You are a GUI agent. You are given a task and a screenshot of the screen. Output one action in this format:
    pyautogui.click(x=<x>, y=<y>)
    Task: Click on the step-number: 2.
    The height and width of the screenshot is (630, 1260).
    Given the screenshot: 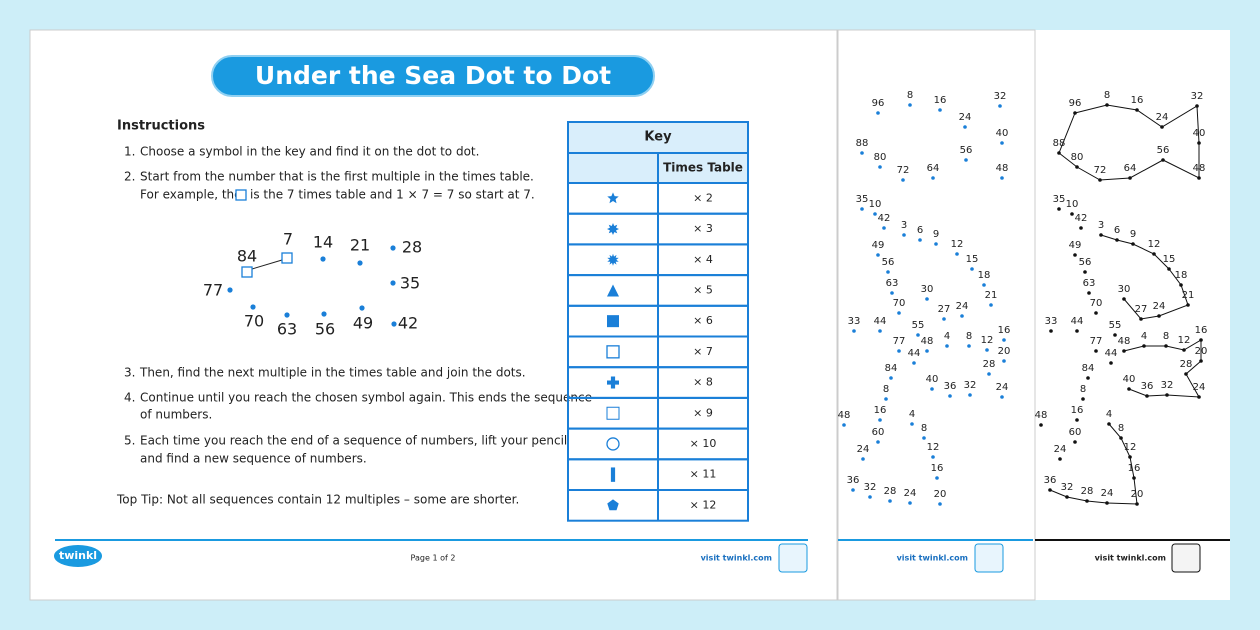 What is the action you would take?
    pyautogui.click(x=129, y=177)
    